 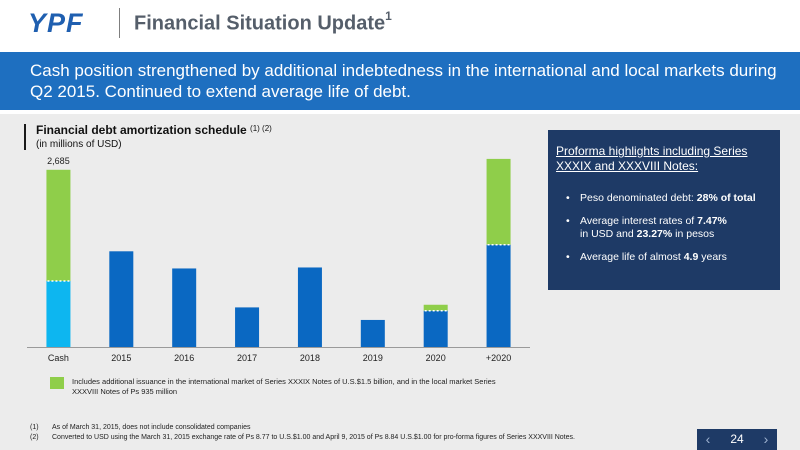 What do you see at coordinates (247, 358) in the screenshot?
I see `x-tick-label: 2017` at bounding box center [247, 358].